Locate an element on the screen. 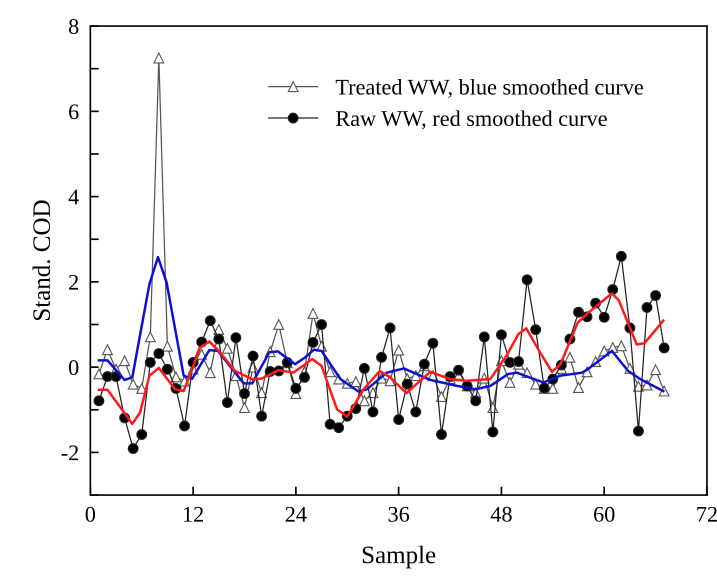 Image resolution: width=717 pixels, height=579 pixels. x-axis-title: Sample is located at coordinates (399, 557).